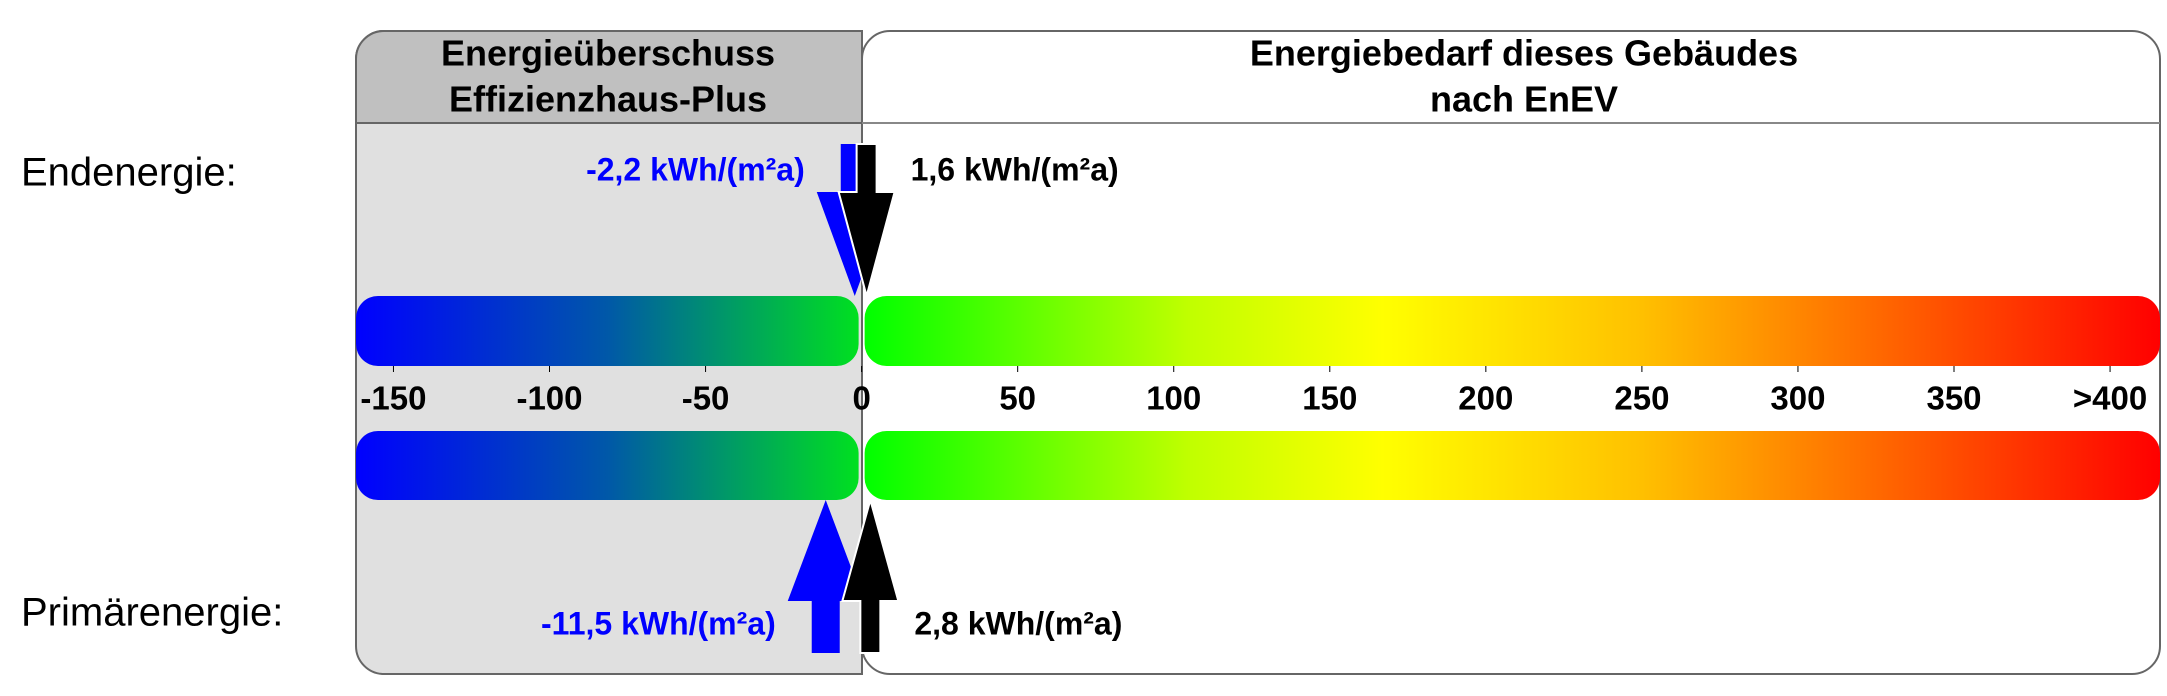 Image resolution: width=2167 pixels, height=696 pixels. Describe the element at coordinates (608, 99) in the screenshot. I see `left-header: Effizienzhaus-Plus` at that location.